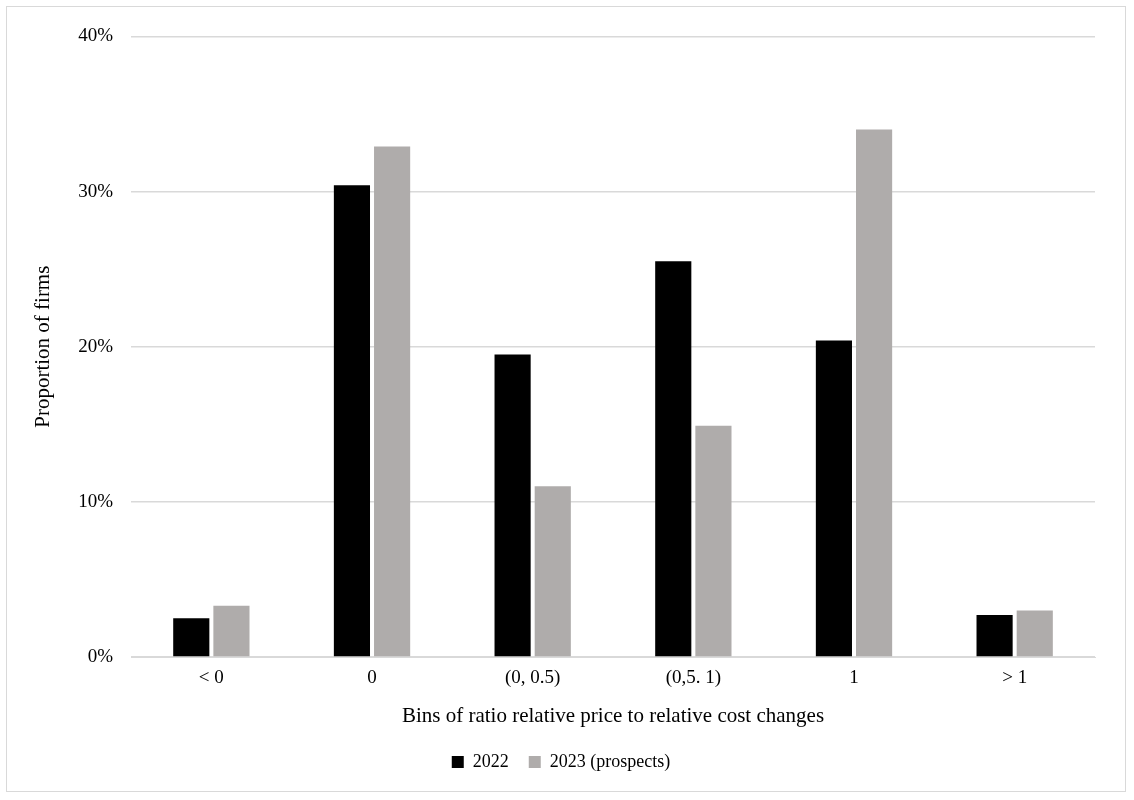  I want to click on y-tick-label: 40%, so click(96, 35).